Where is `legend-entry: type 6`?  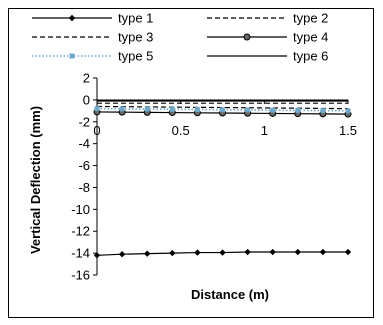 legend-entry: type 6 is located at coordinates (267, 56).